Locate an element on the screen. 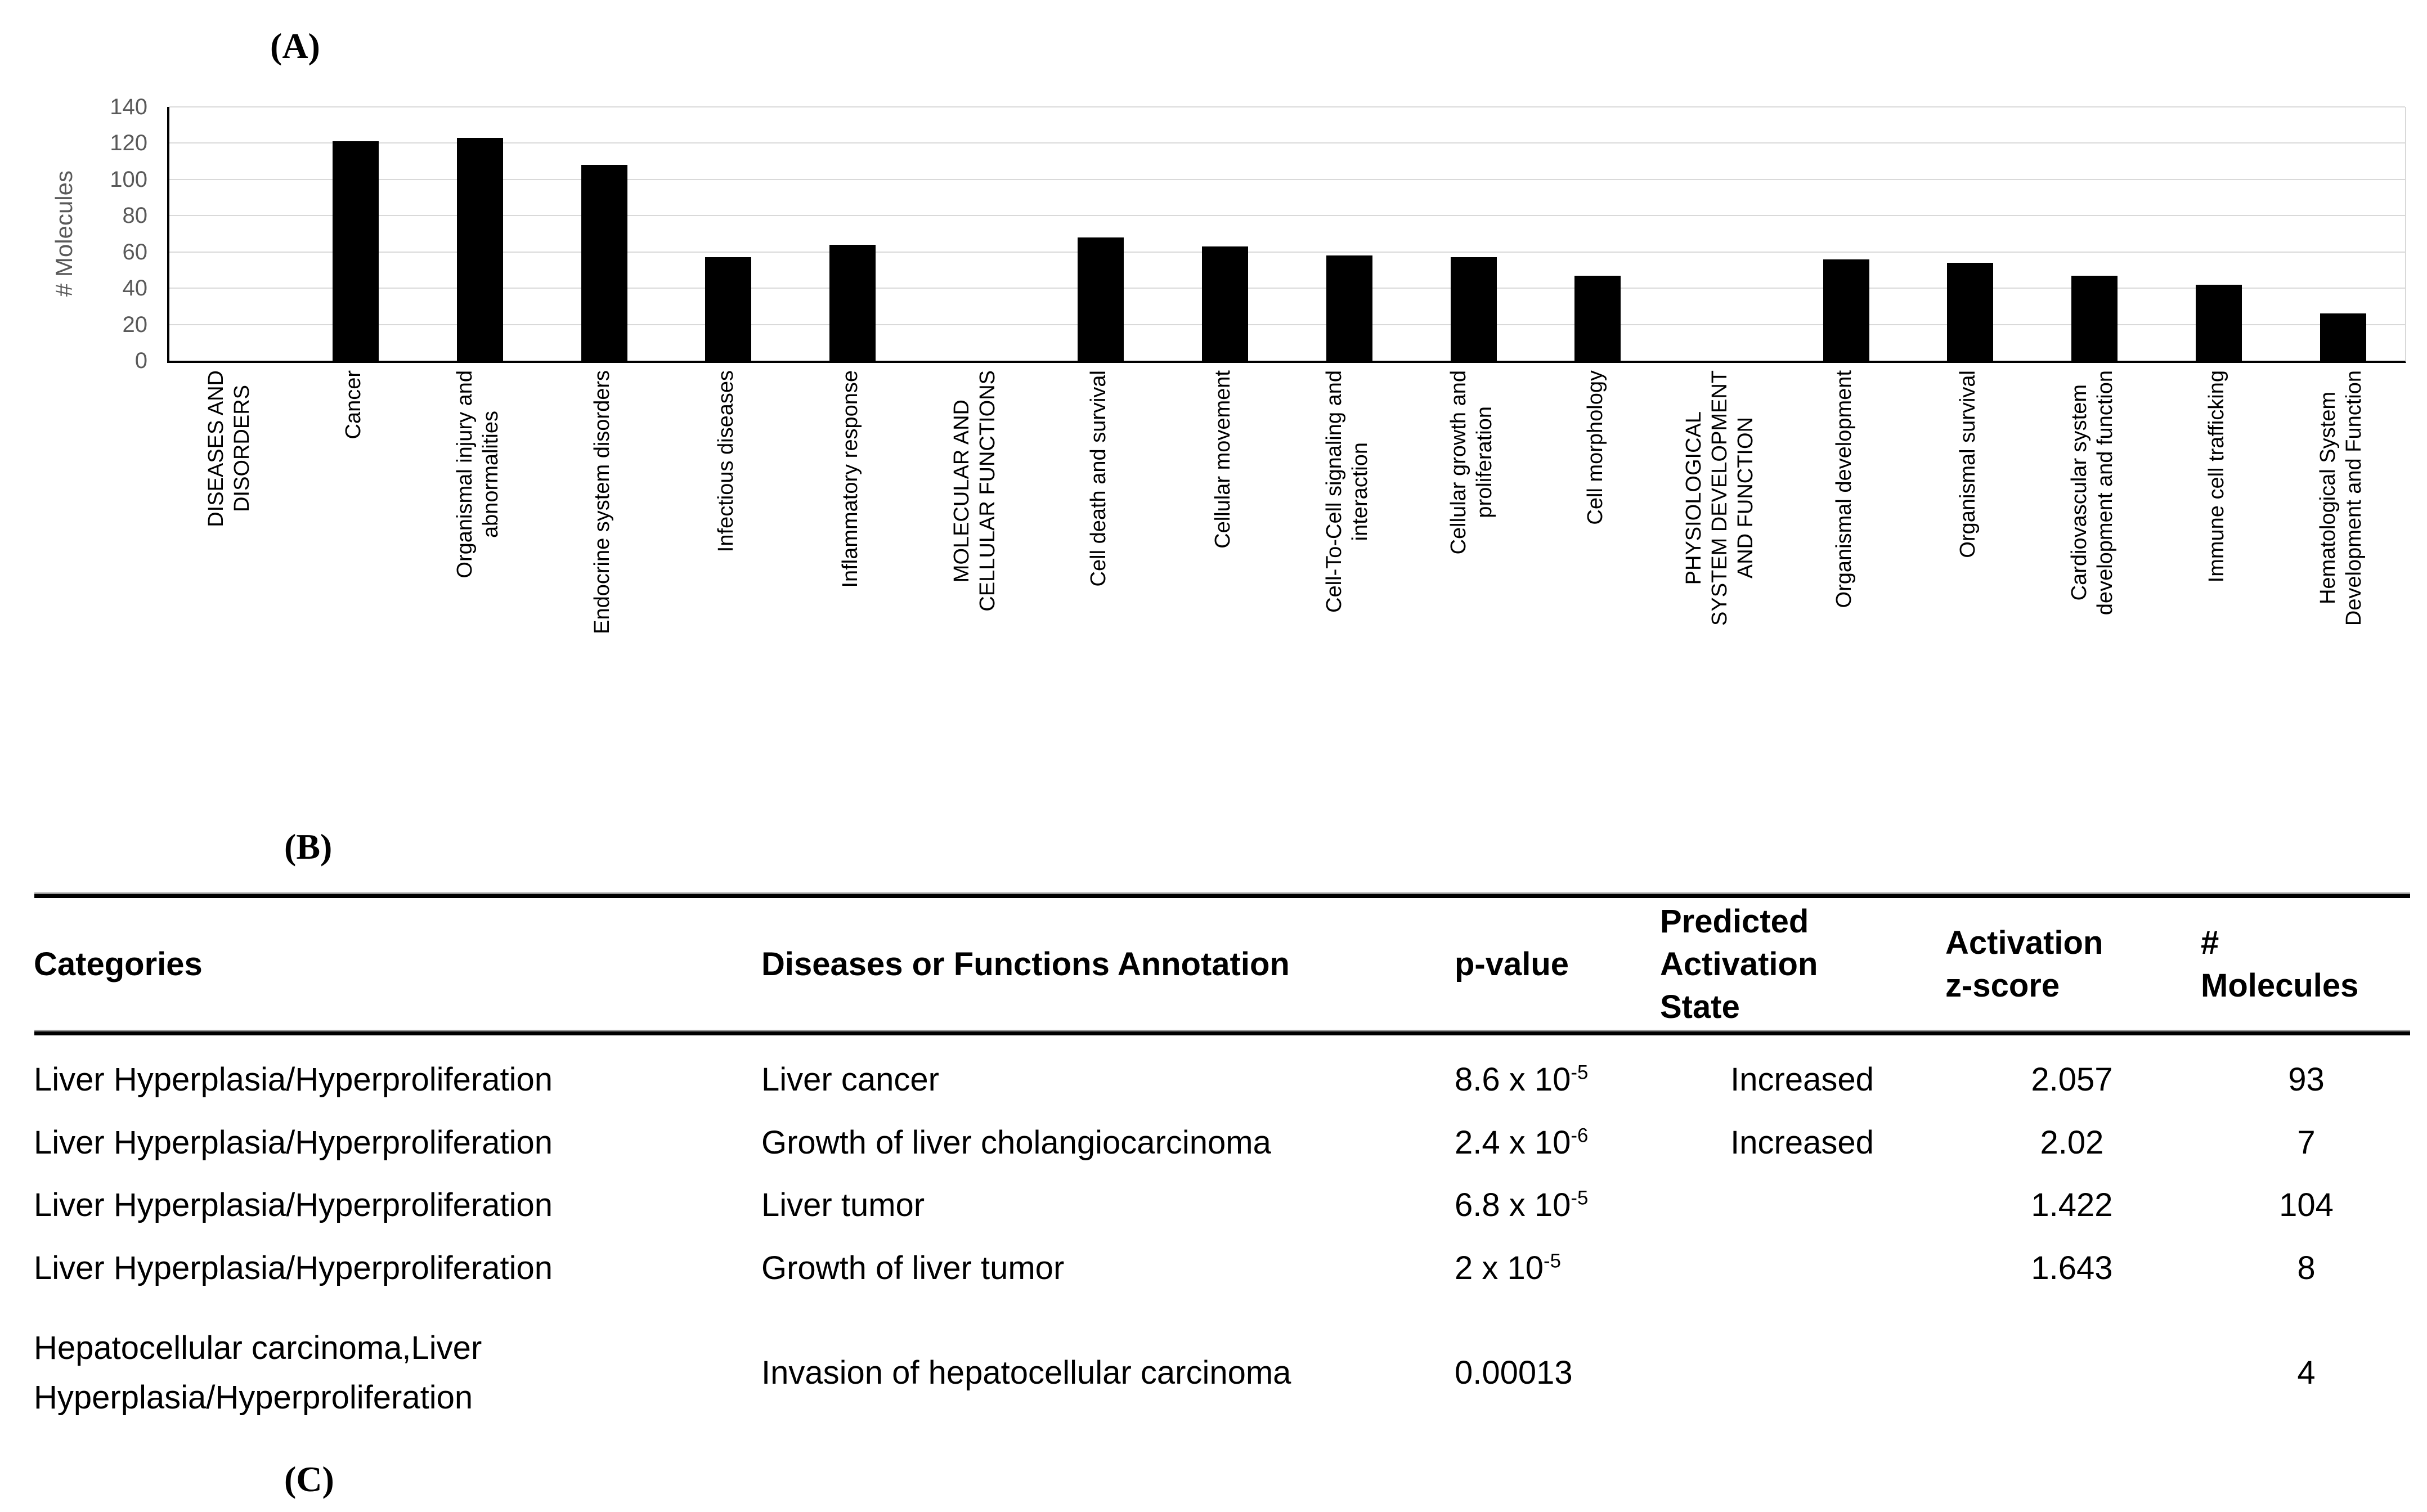  cell-p-value: 2 x 10-5 is located at coordinates (1508, 1268).